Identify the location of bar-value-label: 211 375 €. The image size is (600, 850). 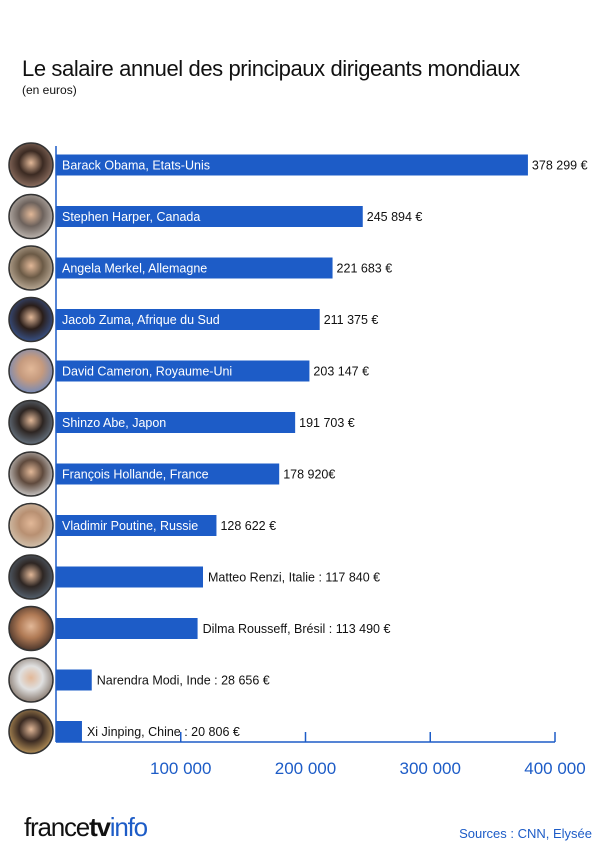
(351, 320).